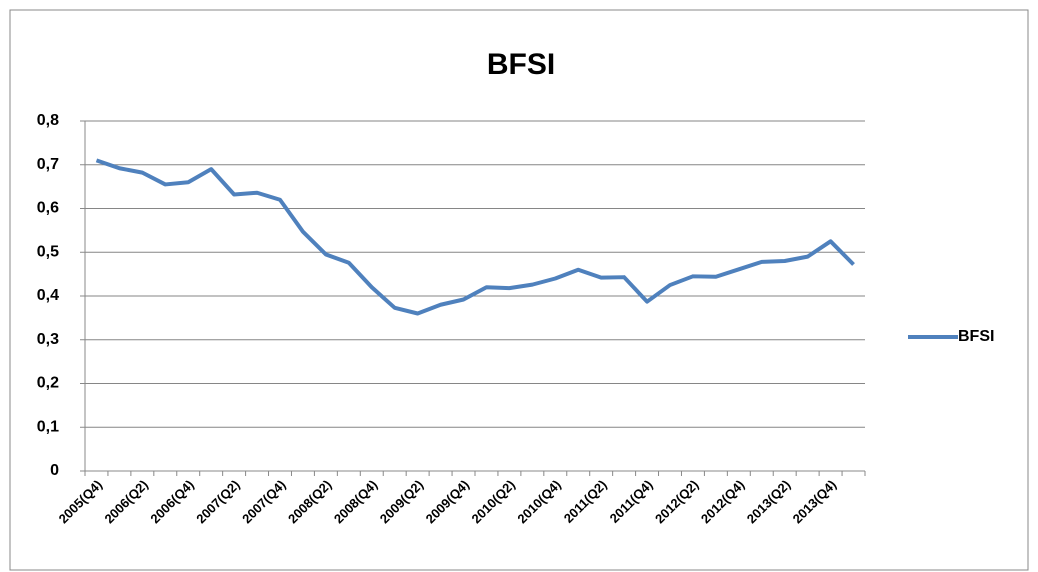  What do you see at coordinates (48, 120) in the screenshot?
I see `y-tick-label: 0,8` at bounding box center [48, 120].